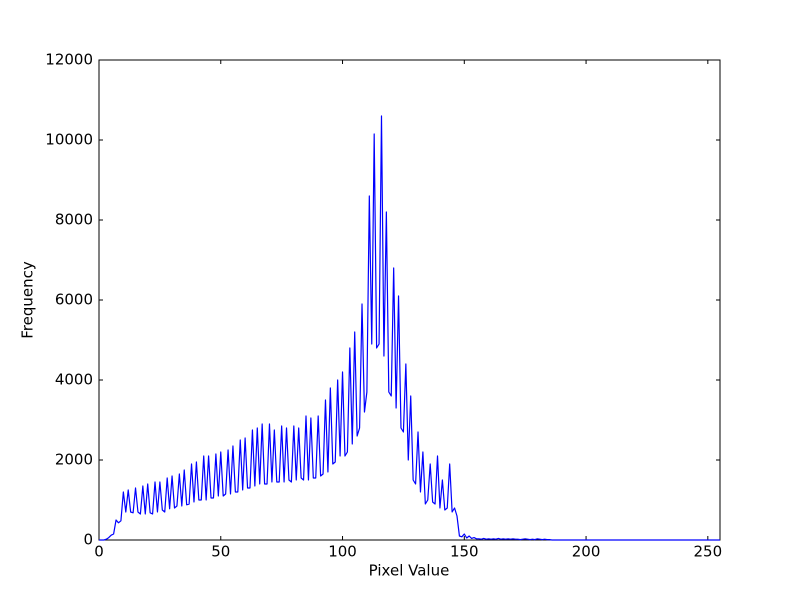  I want to click on y-tick-label: 12000, so click(69, 60).